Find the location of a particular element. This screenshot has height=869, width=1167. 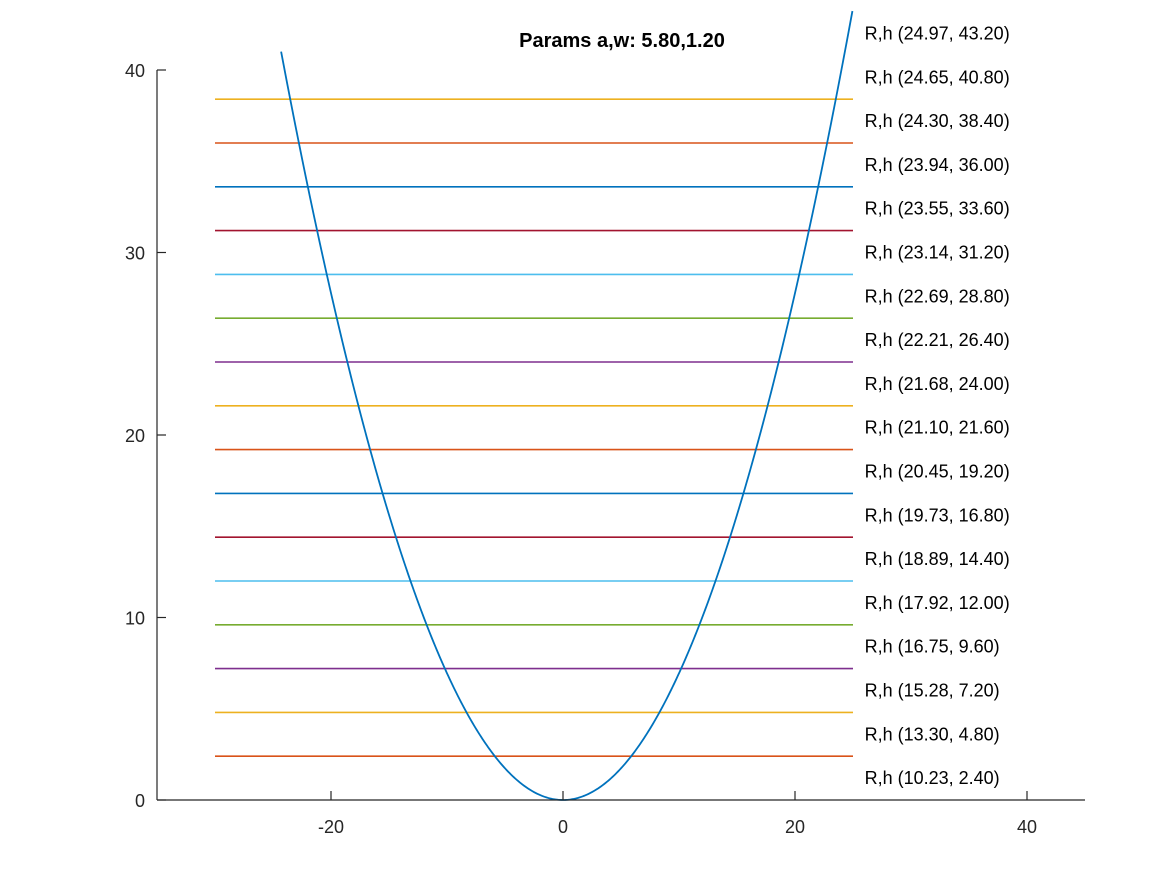

y-tick-label-0: 0 is located at coordinates (140, 801).